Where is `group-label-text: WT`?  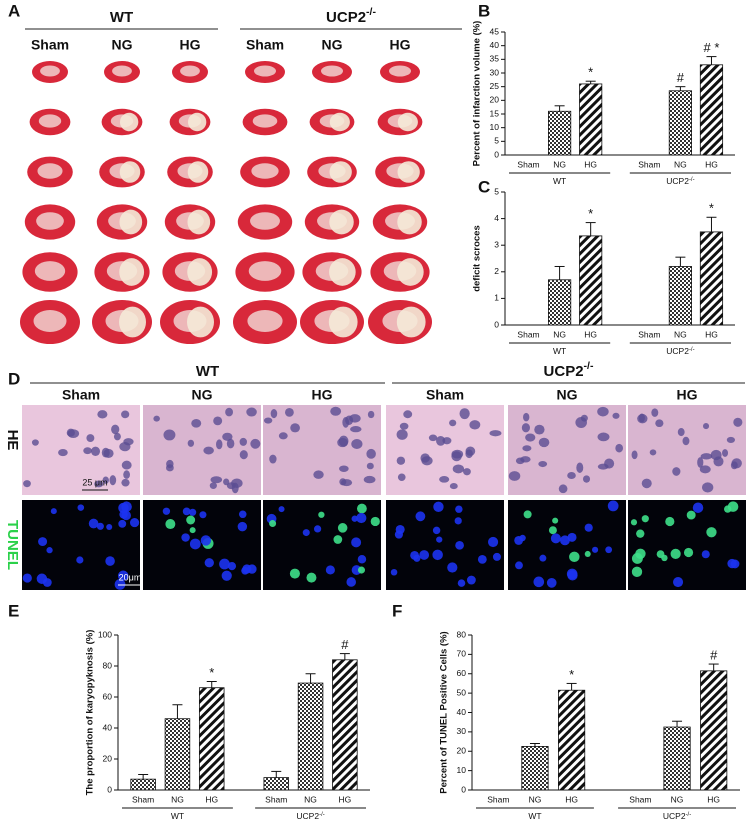 group-label-text: WT is located at coordinates (177, 816).